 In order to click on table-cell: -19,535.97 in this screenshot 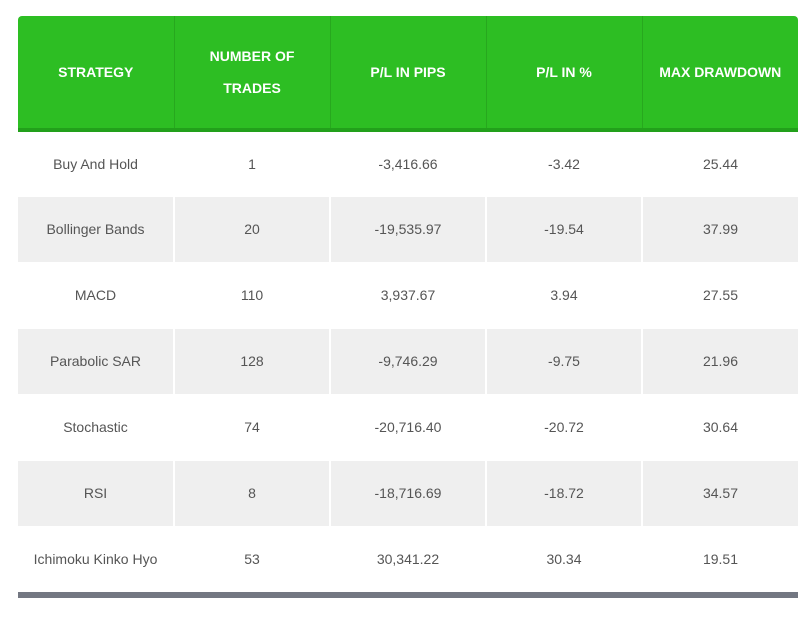, I will do `click(407, 229)`.